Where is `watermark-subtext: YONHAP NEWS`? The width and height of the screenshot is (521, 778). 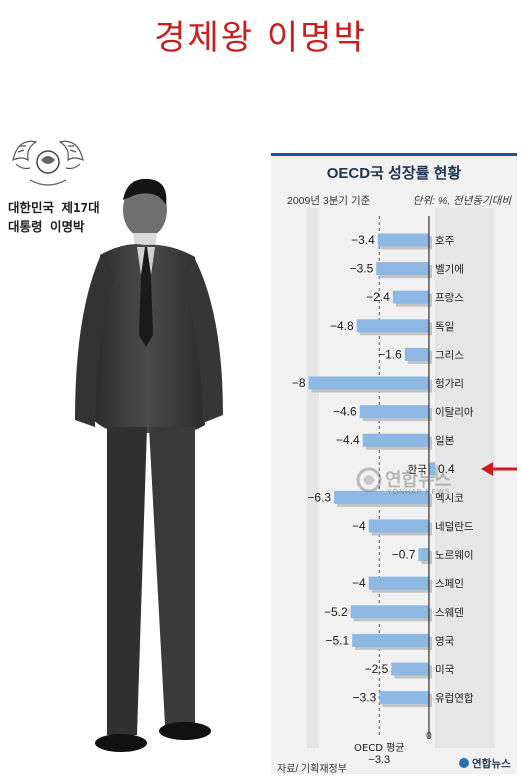 watermark-subtext: YONHAP NEWS is located at coordinates (419, 492).